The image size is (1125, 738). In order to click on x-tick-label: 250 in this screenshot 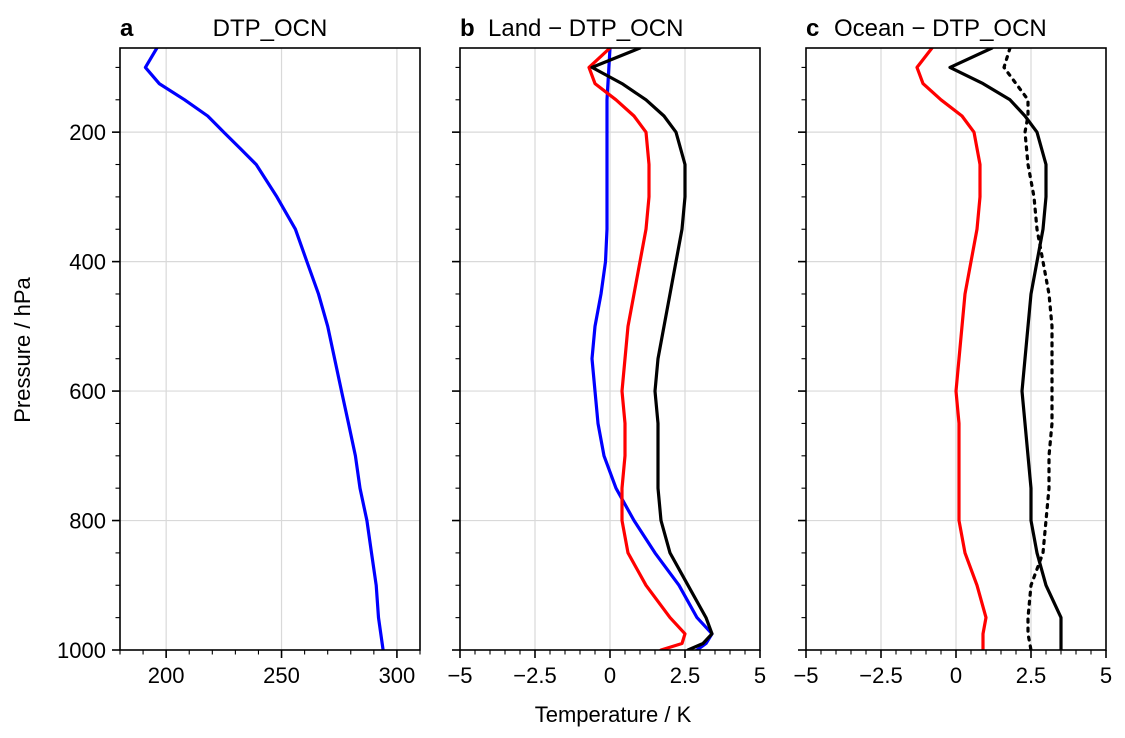, I will do `click(281, 675)`.